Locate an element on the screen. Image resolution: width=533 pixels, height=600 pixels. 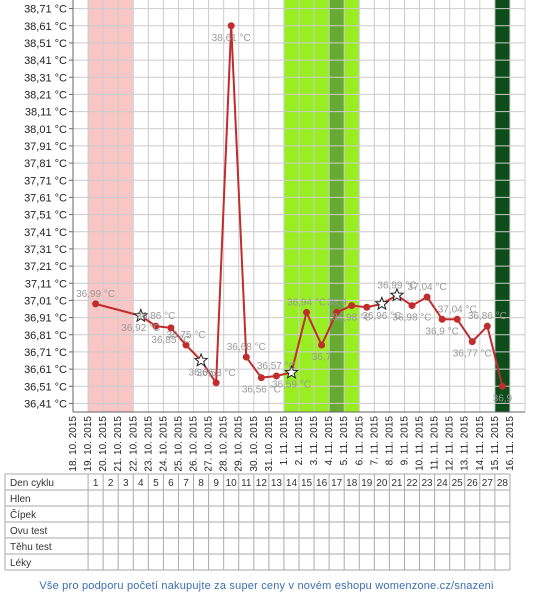
table-row-label: Ovu test is located at coordinates (28, 531).